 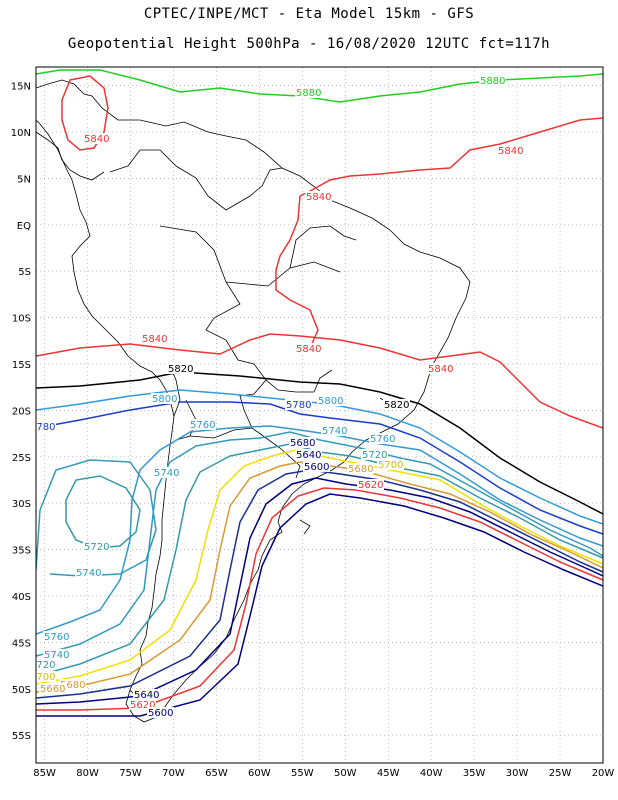 I want to click on contour-label-5600: 5600, so click(x=160, y=713).